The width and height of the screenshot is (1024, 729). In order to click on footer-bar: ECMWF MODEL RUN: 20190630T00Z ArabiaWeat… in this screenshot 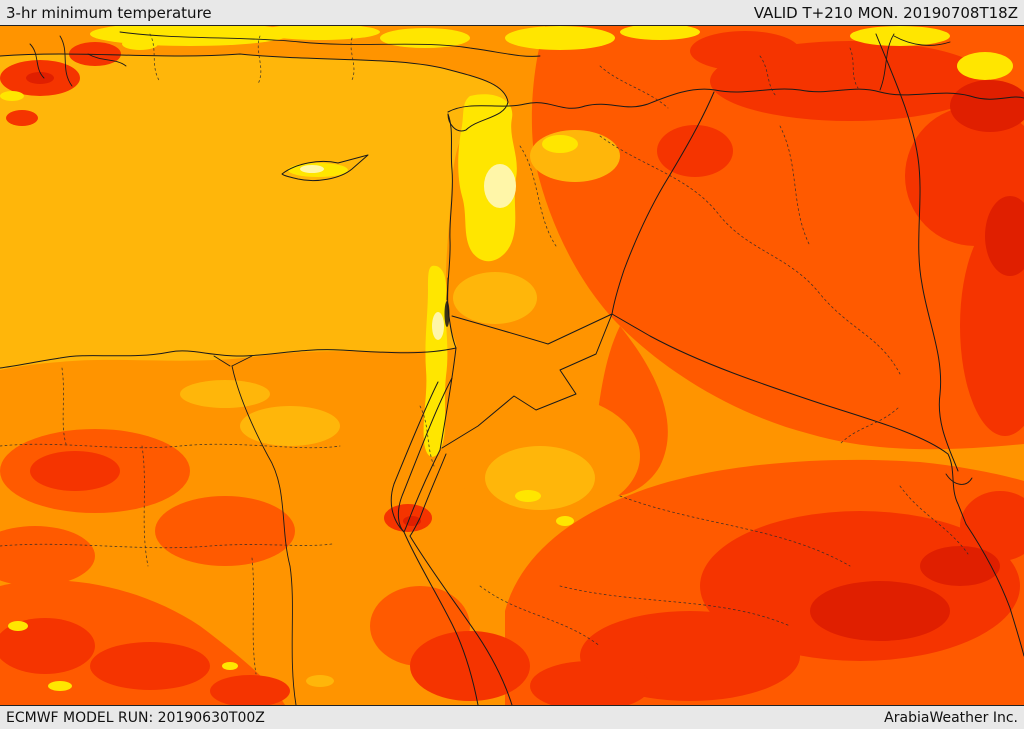, I will do `click(512, 717)`.